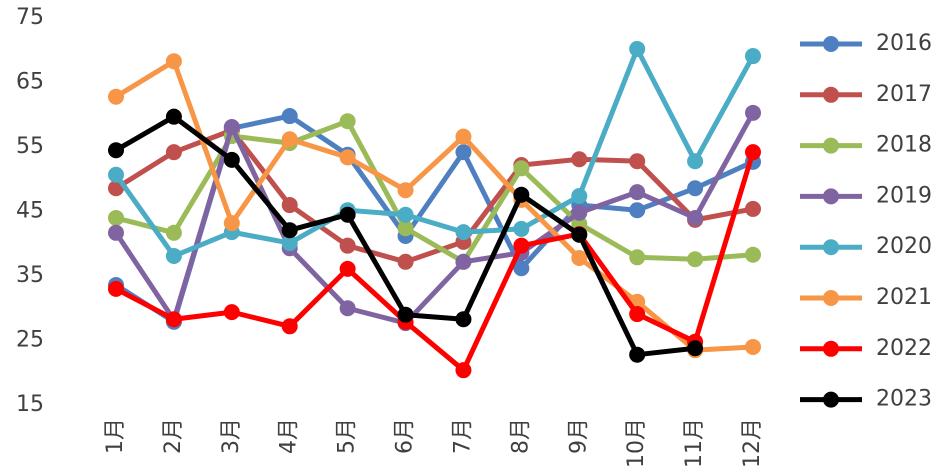 The image size is (946, 469). What do you see at coordinates (904, 94) in the screenshot?
I see `legend-label: 2017` at bounding box center [904, 94].